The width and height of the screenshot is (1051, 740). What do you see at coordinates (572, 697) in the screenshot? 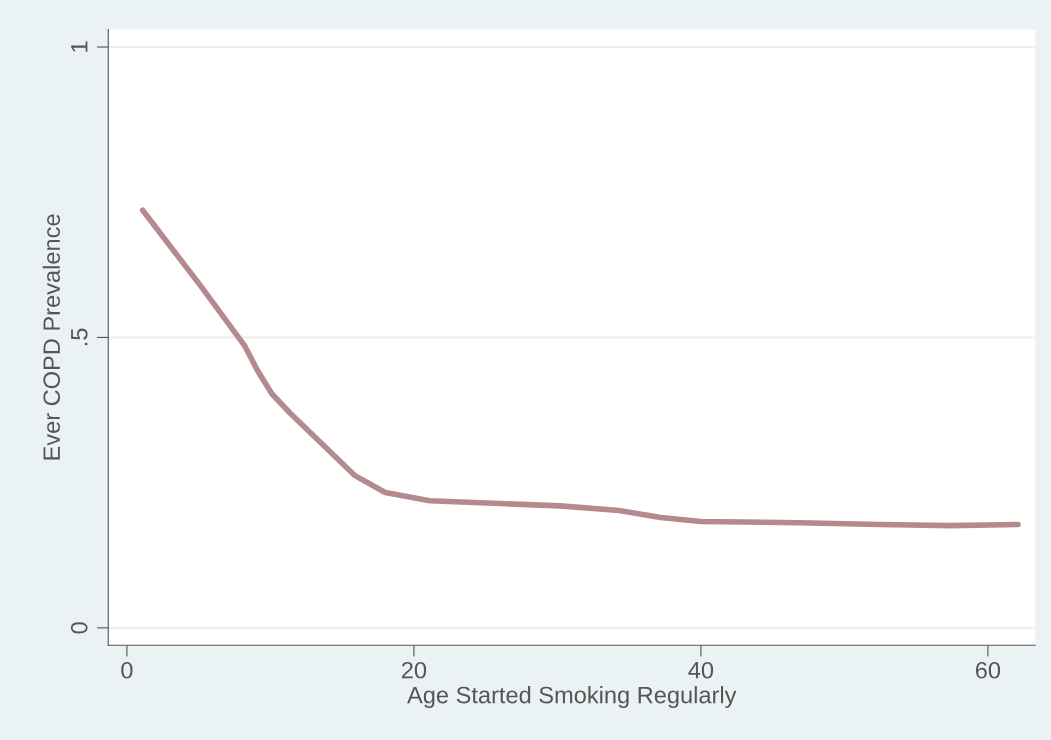
I see `x-axis-title: Age Started Smoking Regularly` at bounding box center [572, 697].